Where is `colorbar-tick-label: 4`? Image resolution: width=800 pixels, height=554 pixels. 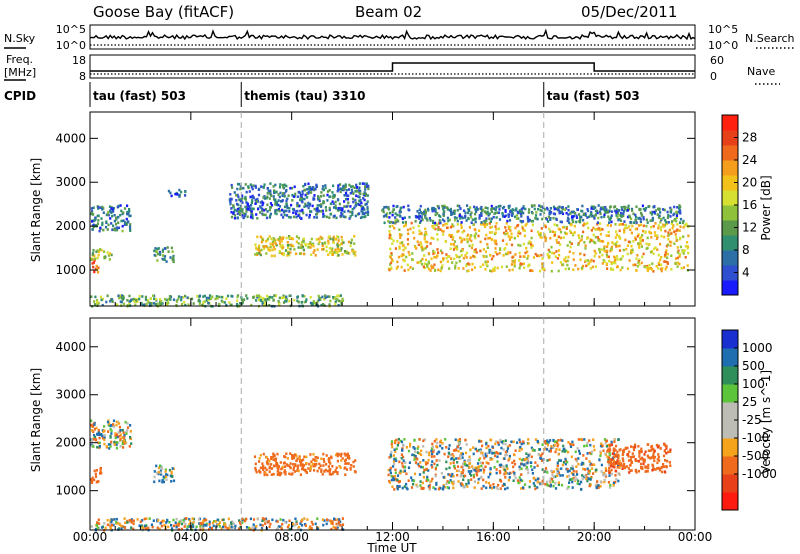 colorbar-tick-label: 4 is located at coordinates (746, 273).